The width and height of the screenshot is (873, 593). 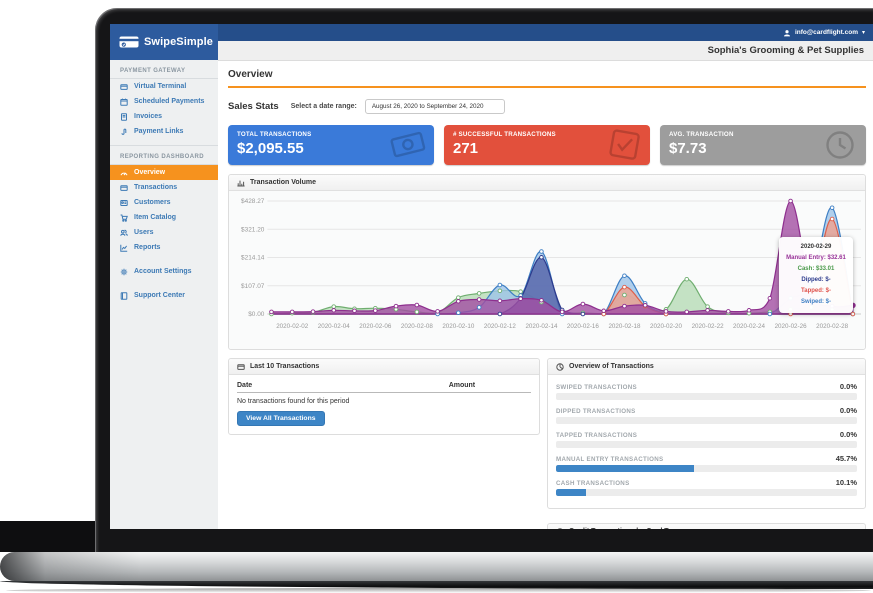 What do you see at coordinates (241, 183) in the screenshot?
I see `bar-chart-icon` at bounding box center [241, 183].